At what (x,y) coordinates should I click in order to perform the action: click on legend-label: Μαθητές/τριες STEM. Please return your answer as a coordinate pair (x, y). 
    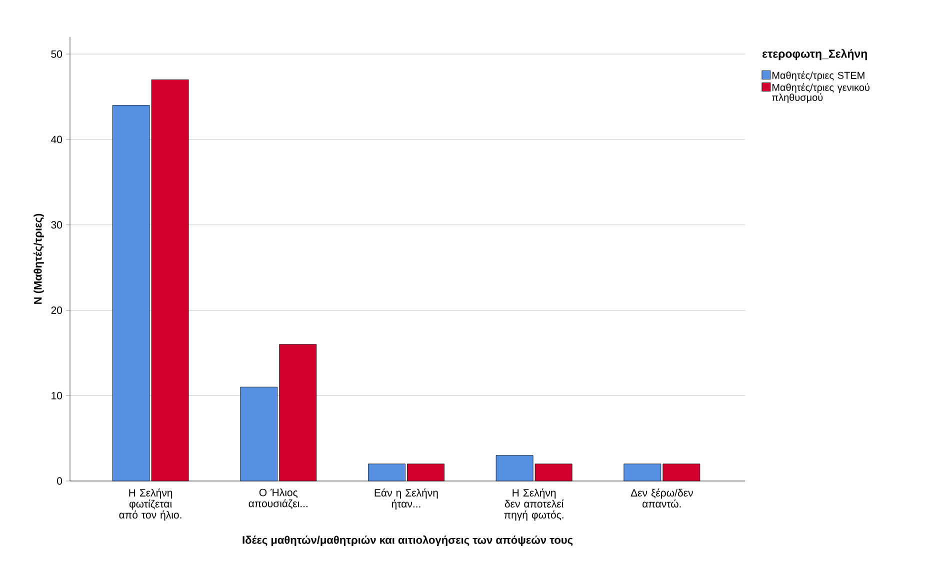
    Looking at the image, I should click on (818, 76).